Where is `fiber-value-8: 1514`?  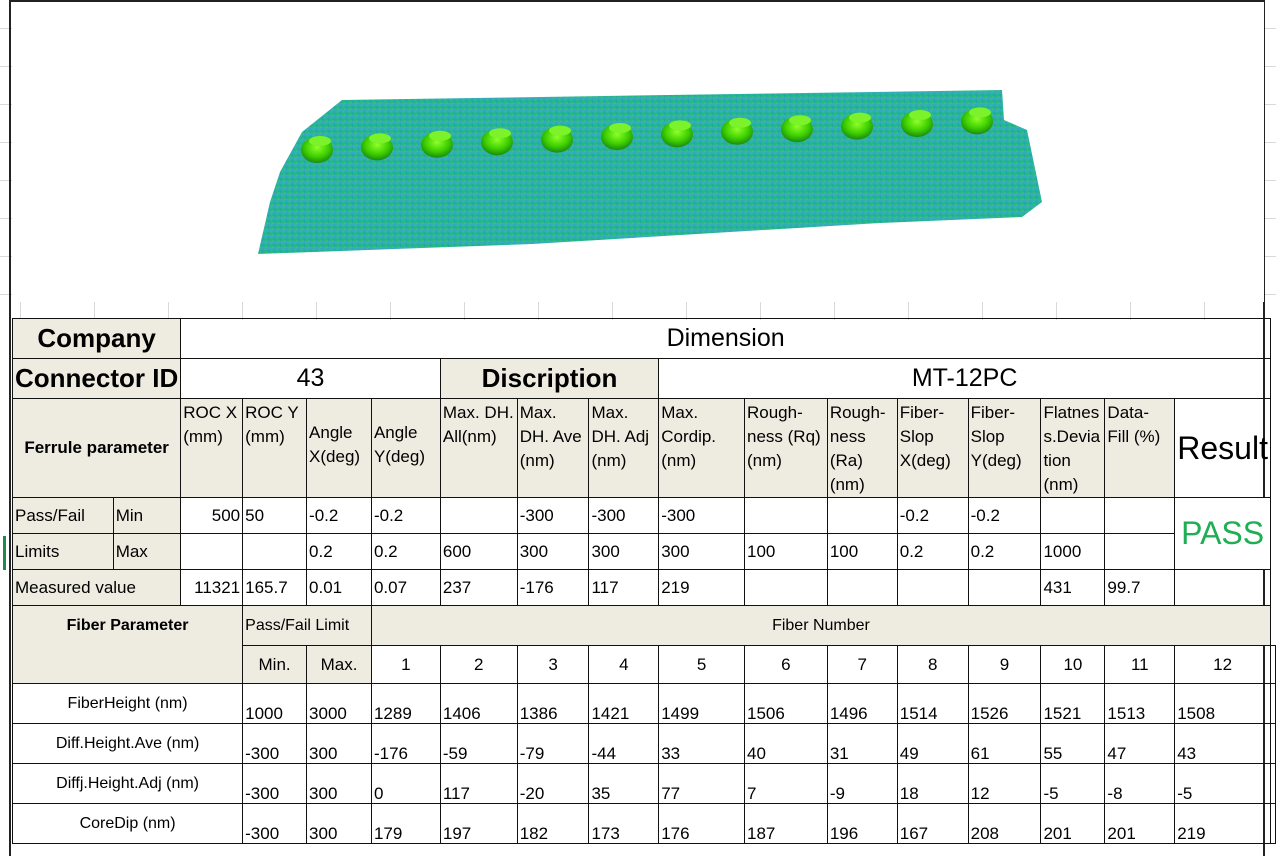
fiber-value-8: 1514 is located at coordinates (932, 703).